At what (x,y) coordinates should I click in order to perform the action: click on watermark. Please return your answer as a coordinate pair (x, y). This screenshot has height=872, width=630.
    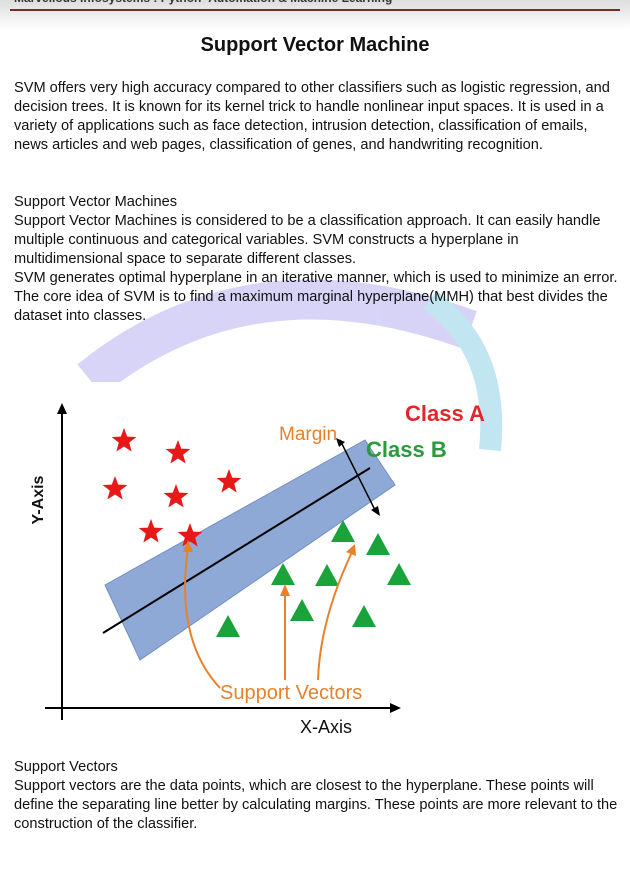
    Looking at the image, I should click on (290, 365).